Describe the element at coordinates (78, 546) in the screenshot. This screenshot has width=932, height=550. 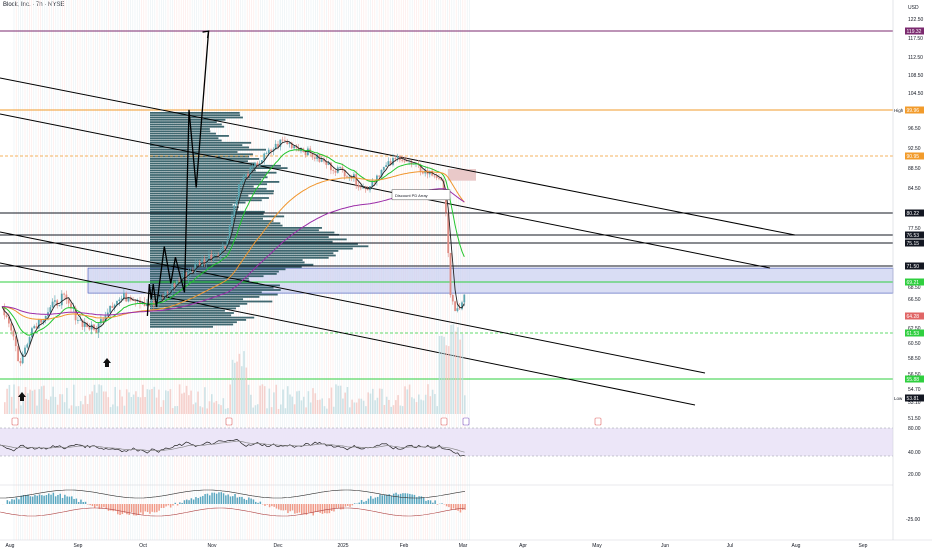
I see `time-tick-label: Sep` at that location.